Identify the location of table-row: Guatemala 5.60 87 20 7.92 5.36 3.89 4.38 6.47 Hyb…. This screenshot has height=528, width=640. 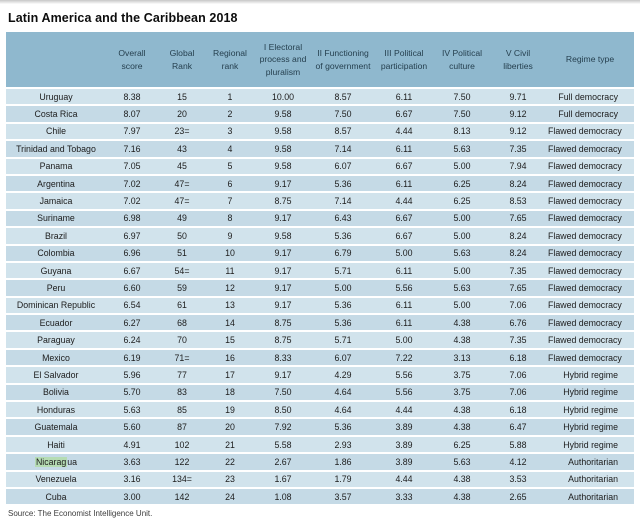
(320, 426).